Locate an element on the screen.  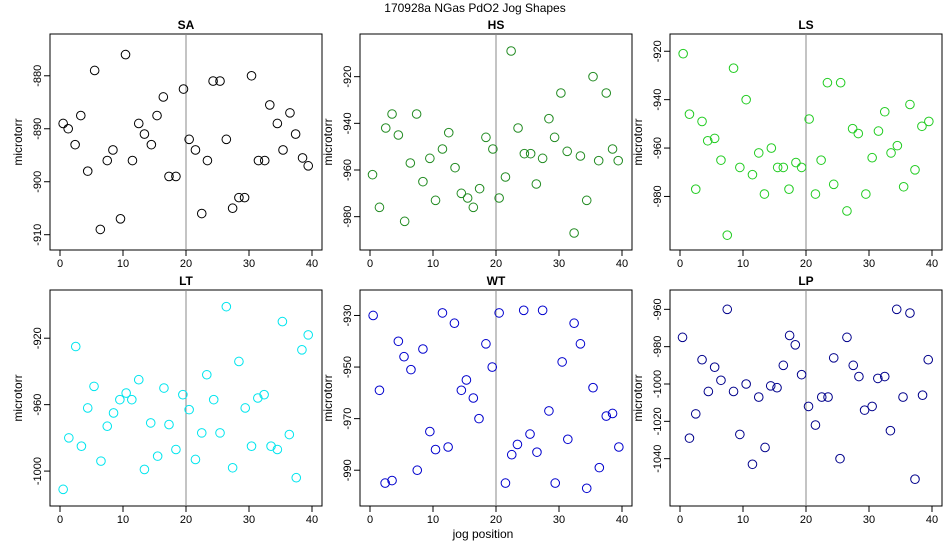
y-tick-label: -920 is located at coordinates (38, 338).